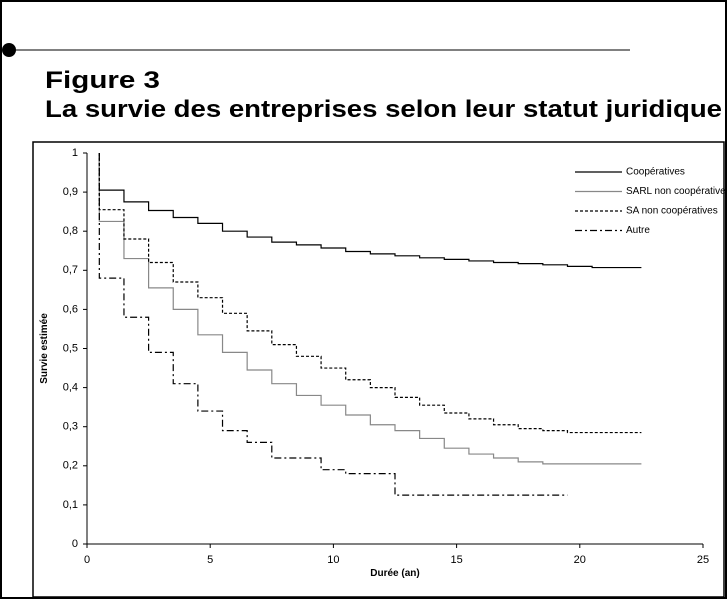  Describe the element at coordinates (102, 80) in the screenshot. I see `figure-label: Figure 3` at that location.